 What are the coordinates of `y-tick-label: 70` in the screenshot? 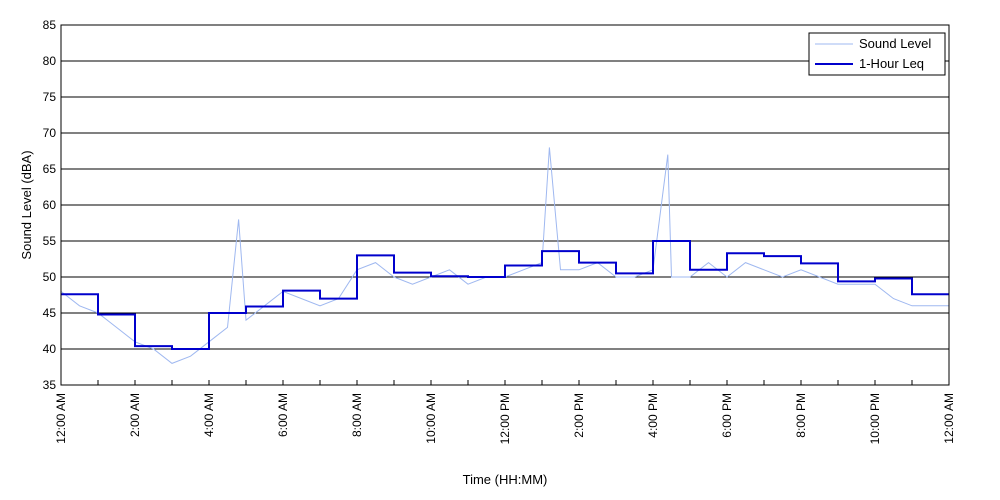 It's located at (50, 133).